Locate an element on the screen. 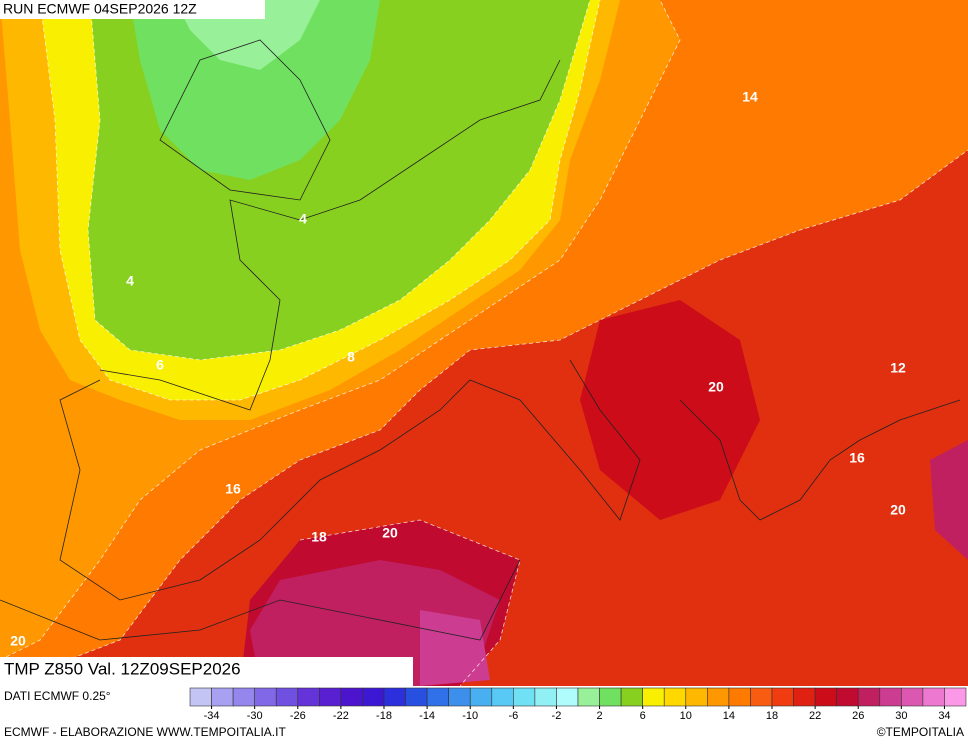 This screenshot has width=968, height=745. legend-tick-label: 34 is located at coordinates (944, 716).